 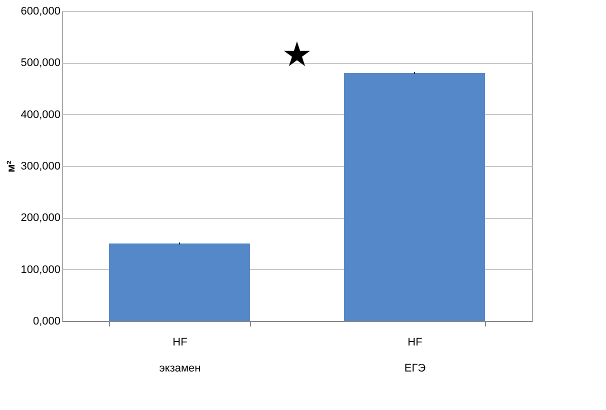 I want to click on annotation: ★, so click(x=297, y=55).